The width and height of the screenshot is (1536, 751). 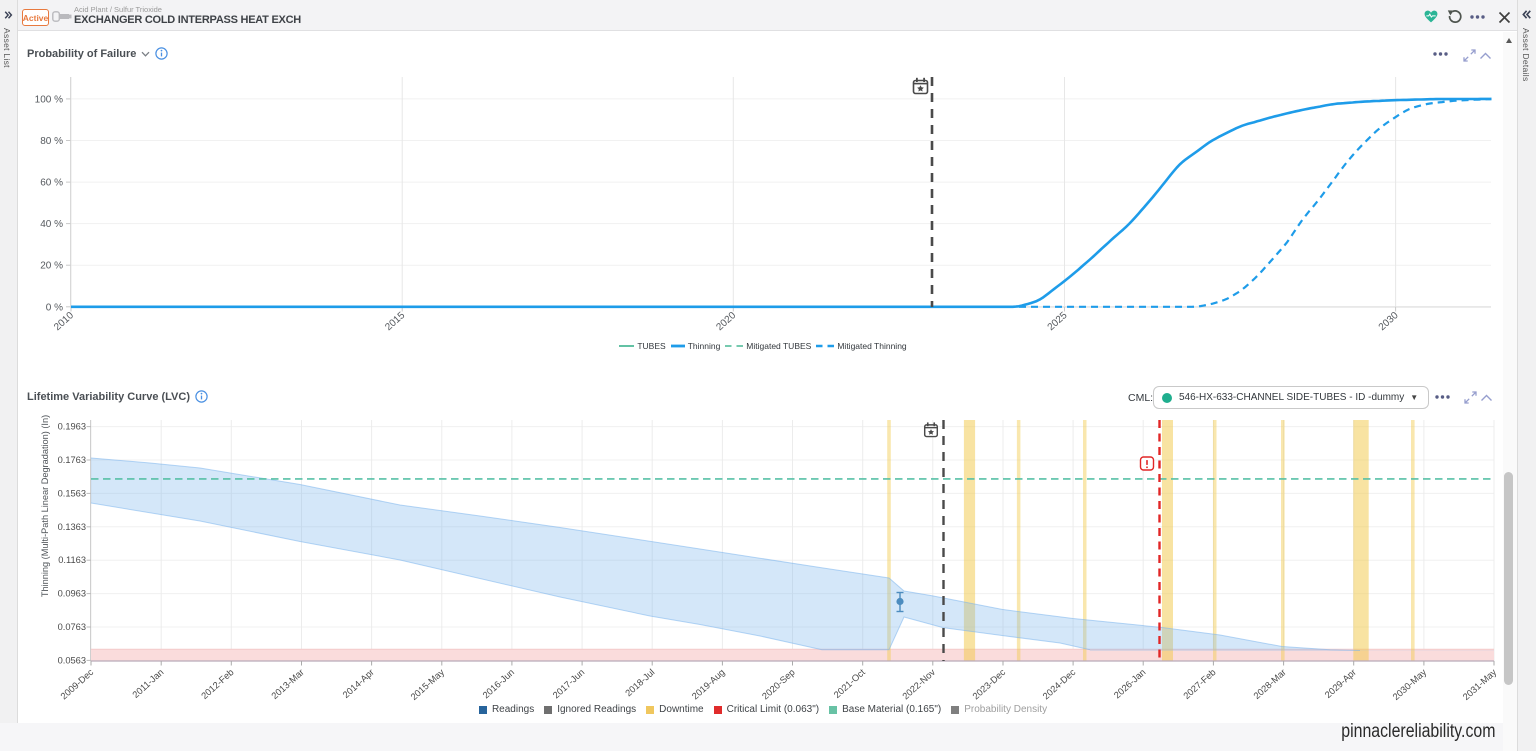 I want to click on svg-text: 0.0963, so click(x=72, y=594).